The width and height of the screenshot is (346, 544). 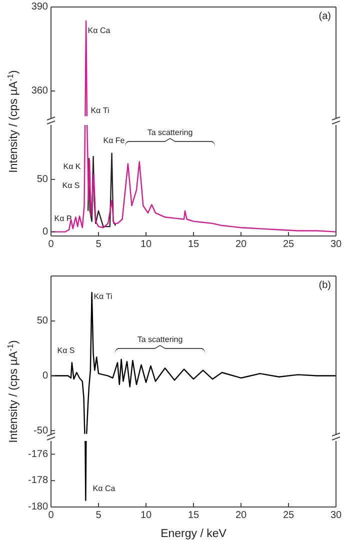 I want to click on y-tick-label: 360, so click(x=39, y=91).